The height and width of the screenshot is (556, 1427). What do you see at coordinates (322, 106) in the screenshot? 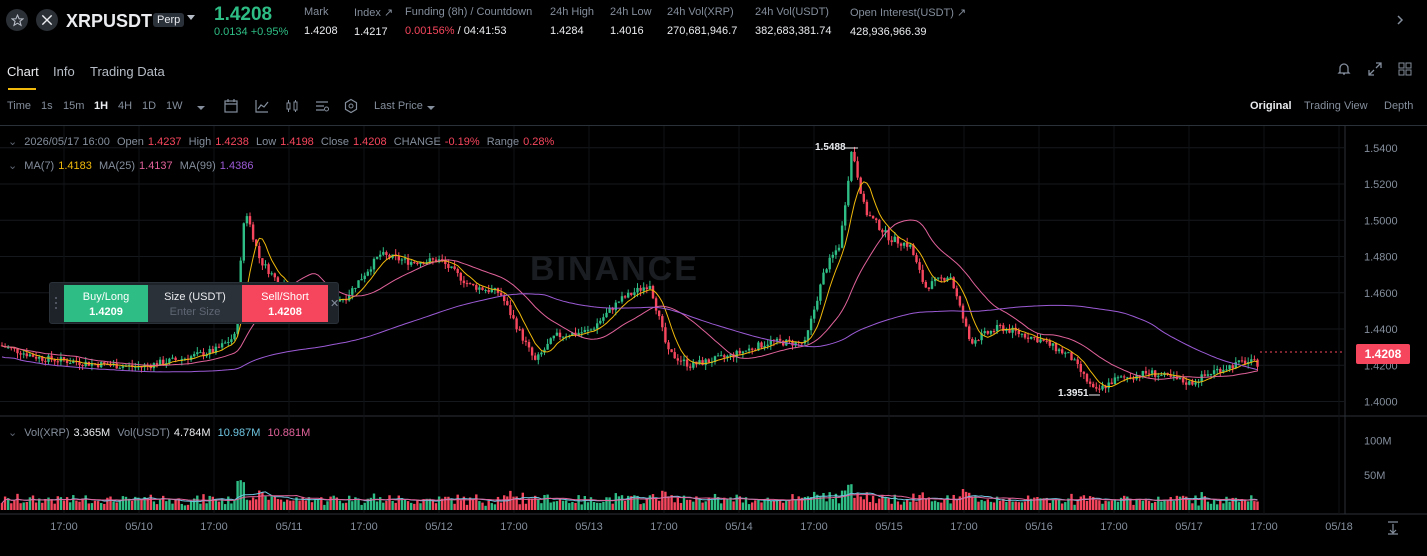
I see `settings-list-icon` at bounding box center [322, 106].